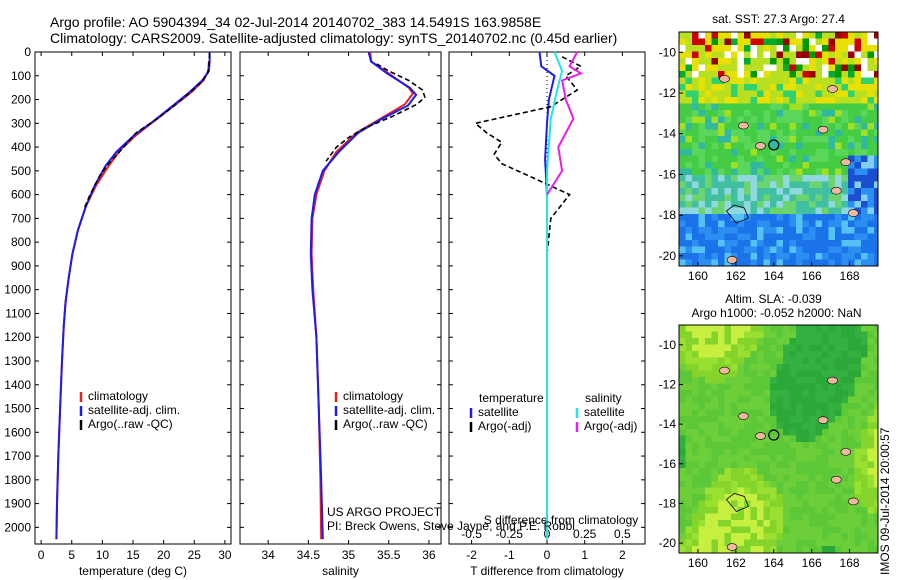 The image size is (900, 580). What do you see at coordinates (511, 398) in the screenshot?
I see `legend-label: temperature` at bounding box center [511, 398].